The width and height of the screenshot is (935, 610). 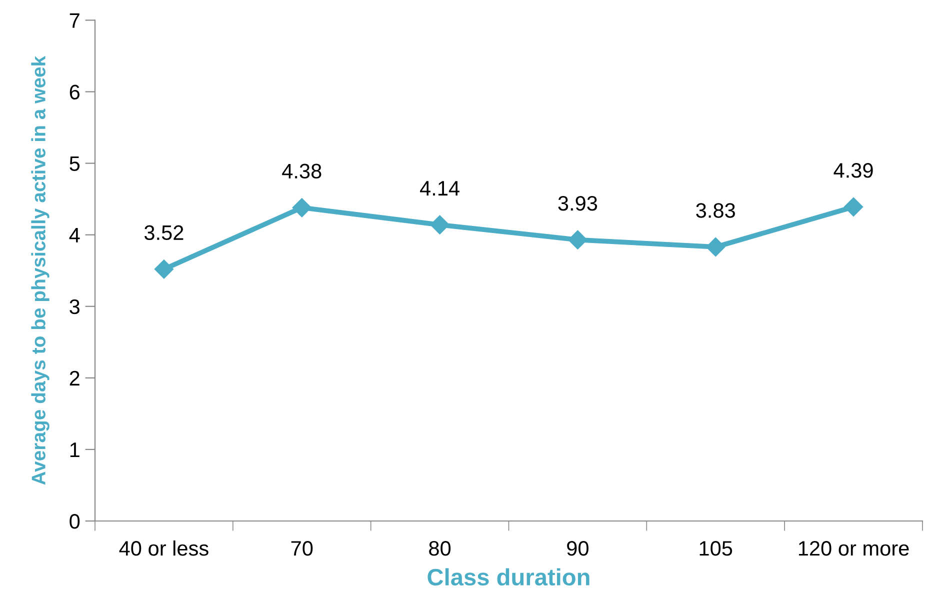 I want to click on y-tick-label: 4, so click(x=74, y=235).